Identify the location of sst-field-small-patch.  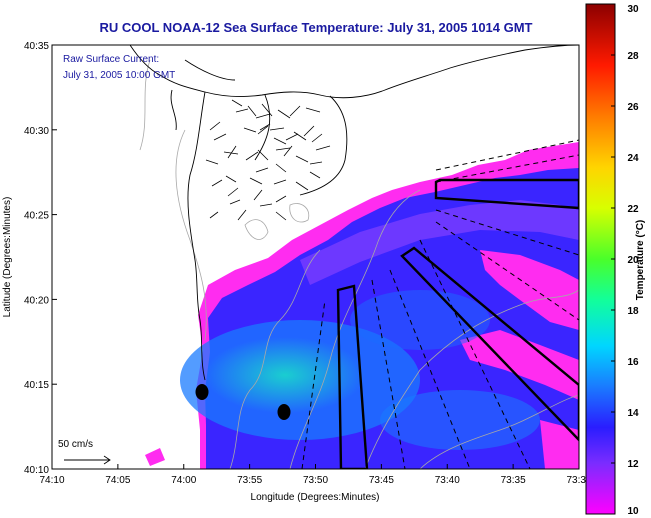
(155, 457).